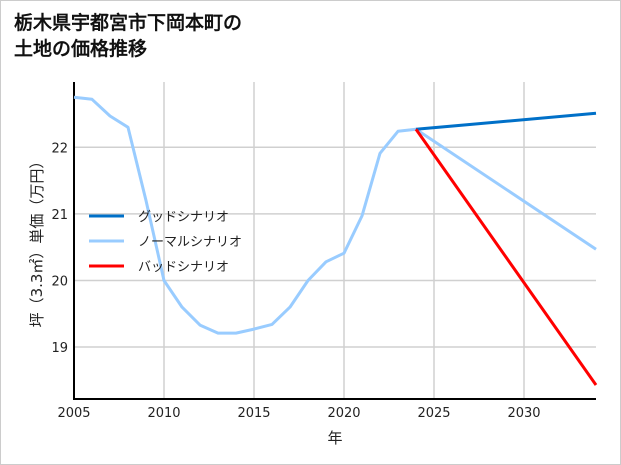 Image resolution: width=621 pixels, height=465 pixels. I want to click on x-tick-label: 2015, so click(253, 413).